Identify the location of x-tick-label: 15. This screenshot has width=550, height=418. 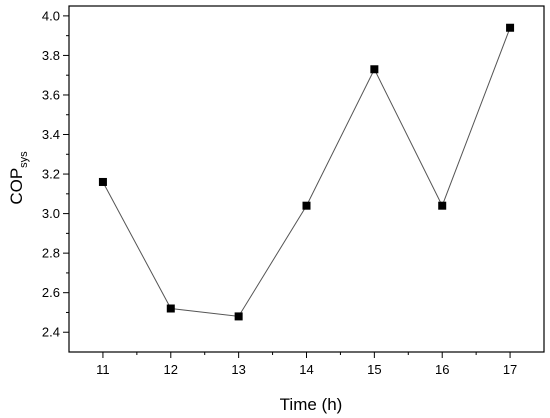
(374, 369).